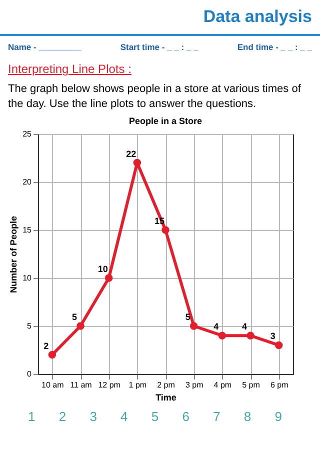 The image size is (320, 463). What do you see at coordinates (194, 385) in the screenshot?
I see `x-tick-label: 3 pm` at bounding box center [194, 385].